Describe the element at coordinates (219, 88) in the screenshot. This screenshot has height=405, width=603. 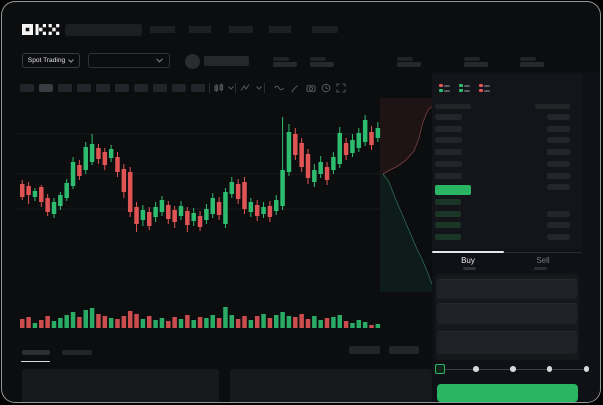
I see `candle-type-icon` at that location.